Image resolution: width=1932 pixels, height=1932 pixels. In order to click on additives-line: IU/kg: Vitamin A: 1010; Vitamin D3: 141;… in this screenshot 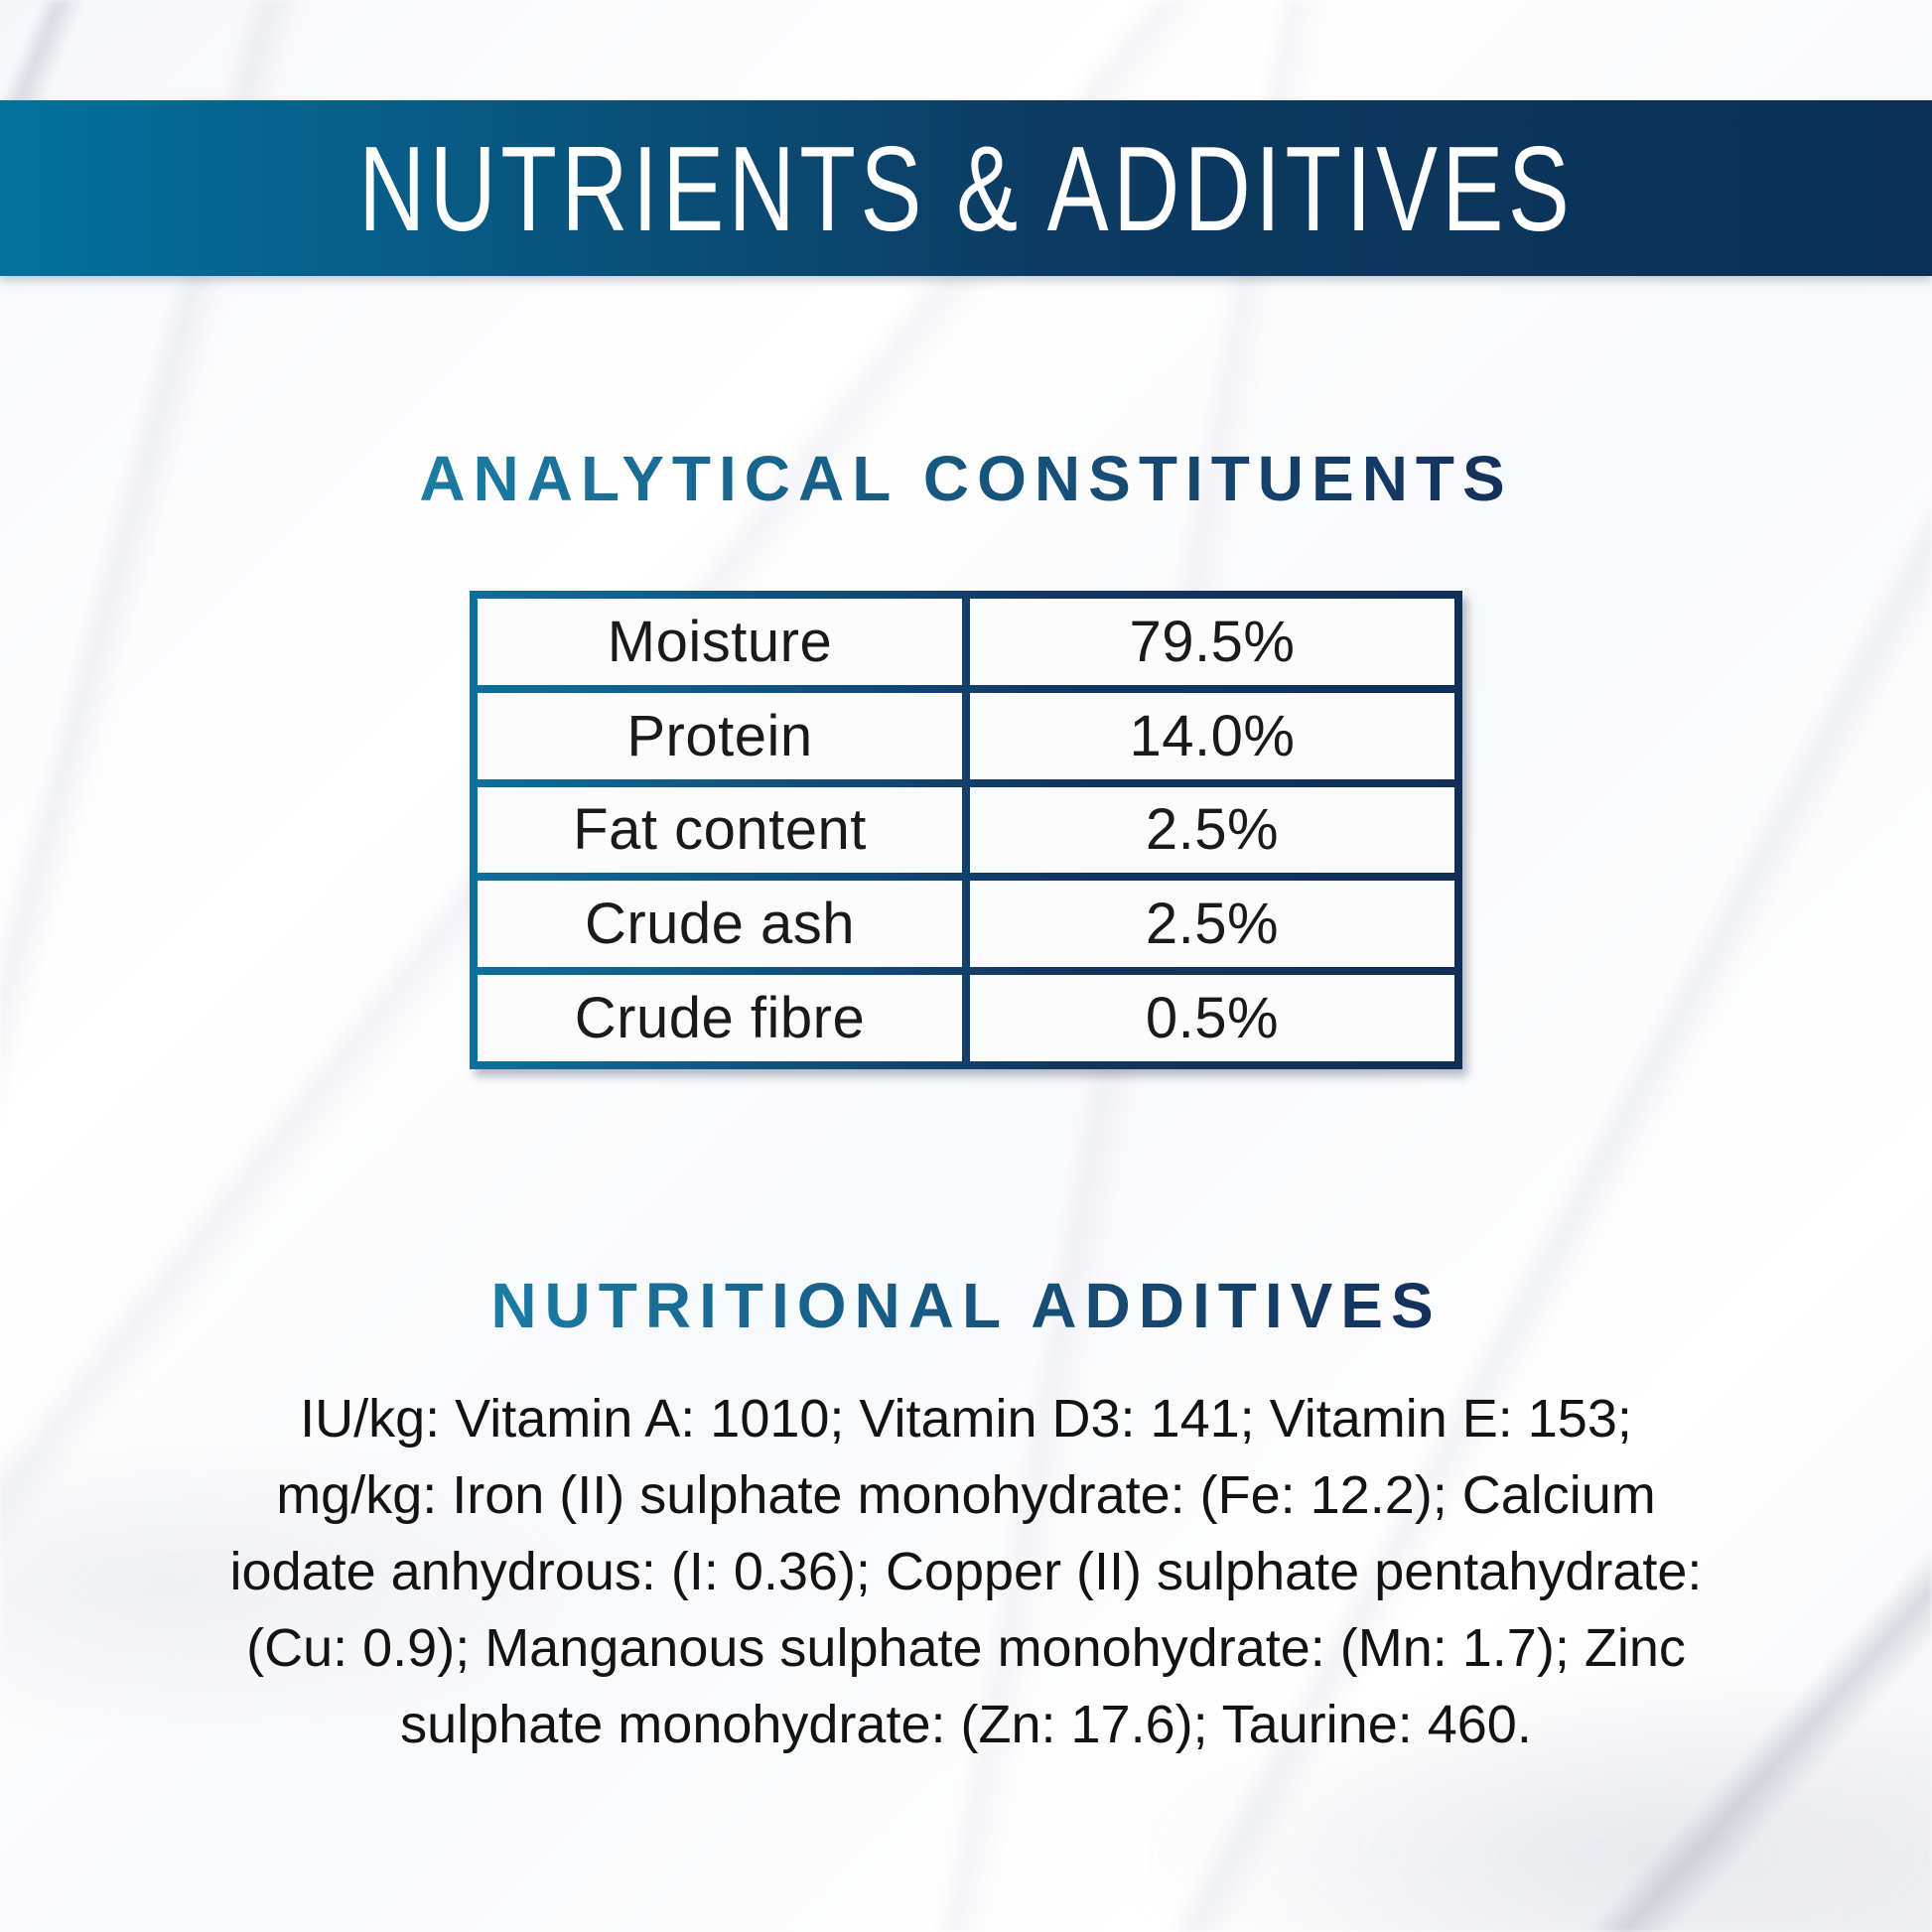, I will do `click(966, 1419)`.